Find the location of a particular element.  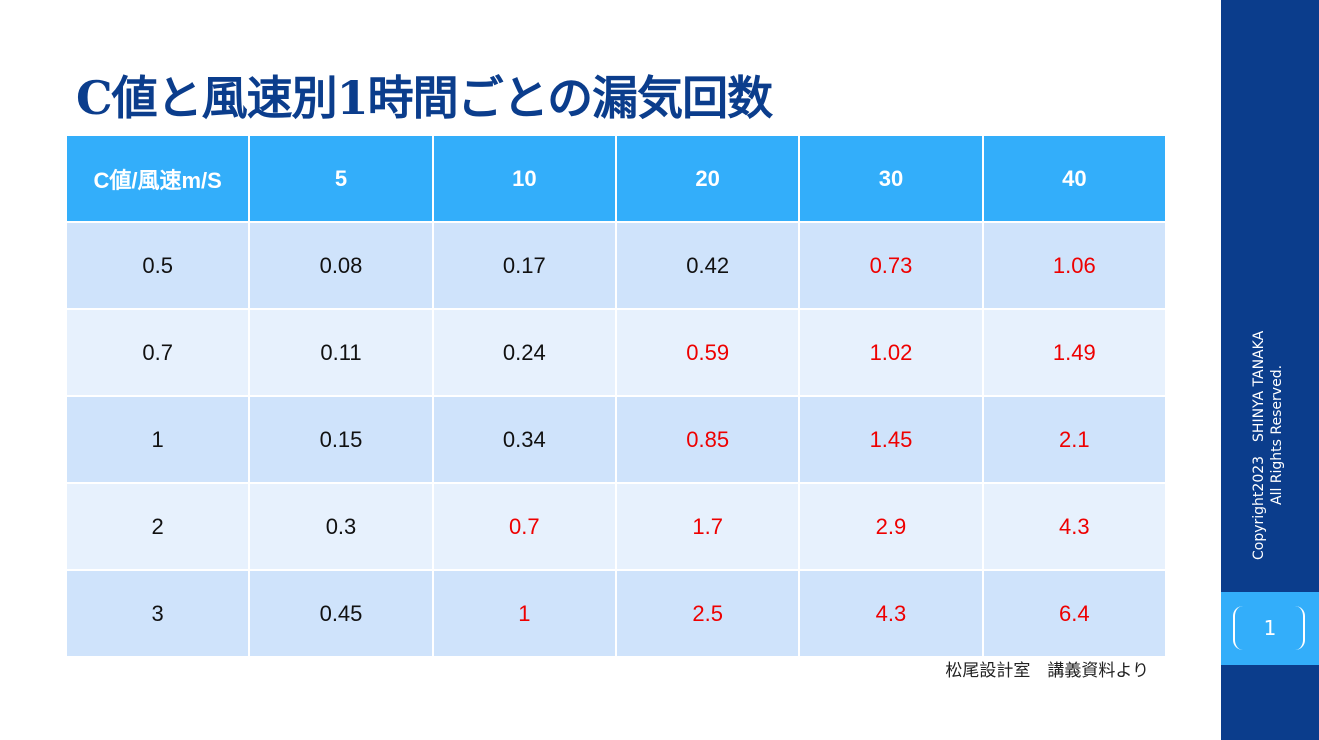

table-cell: 2.5 is located at coordinates (707, 613).